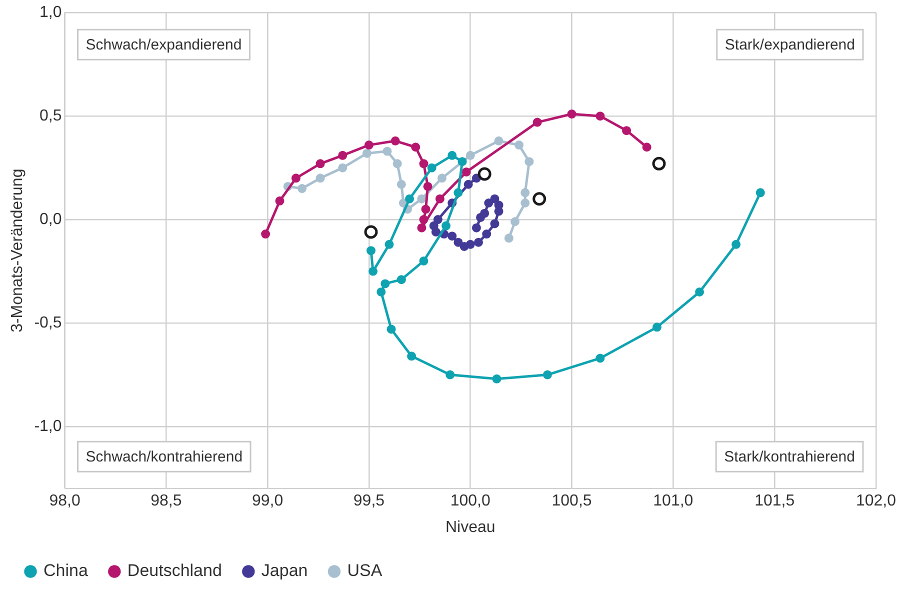 This screenshot has width=899, height=590. What do you see at coordinates (470, 501) in the screenshot?
I see `x-tick-label: 100,0` at bounding box center [470, 501].